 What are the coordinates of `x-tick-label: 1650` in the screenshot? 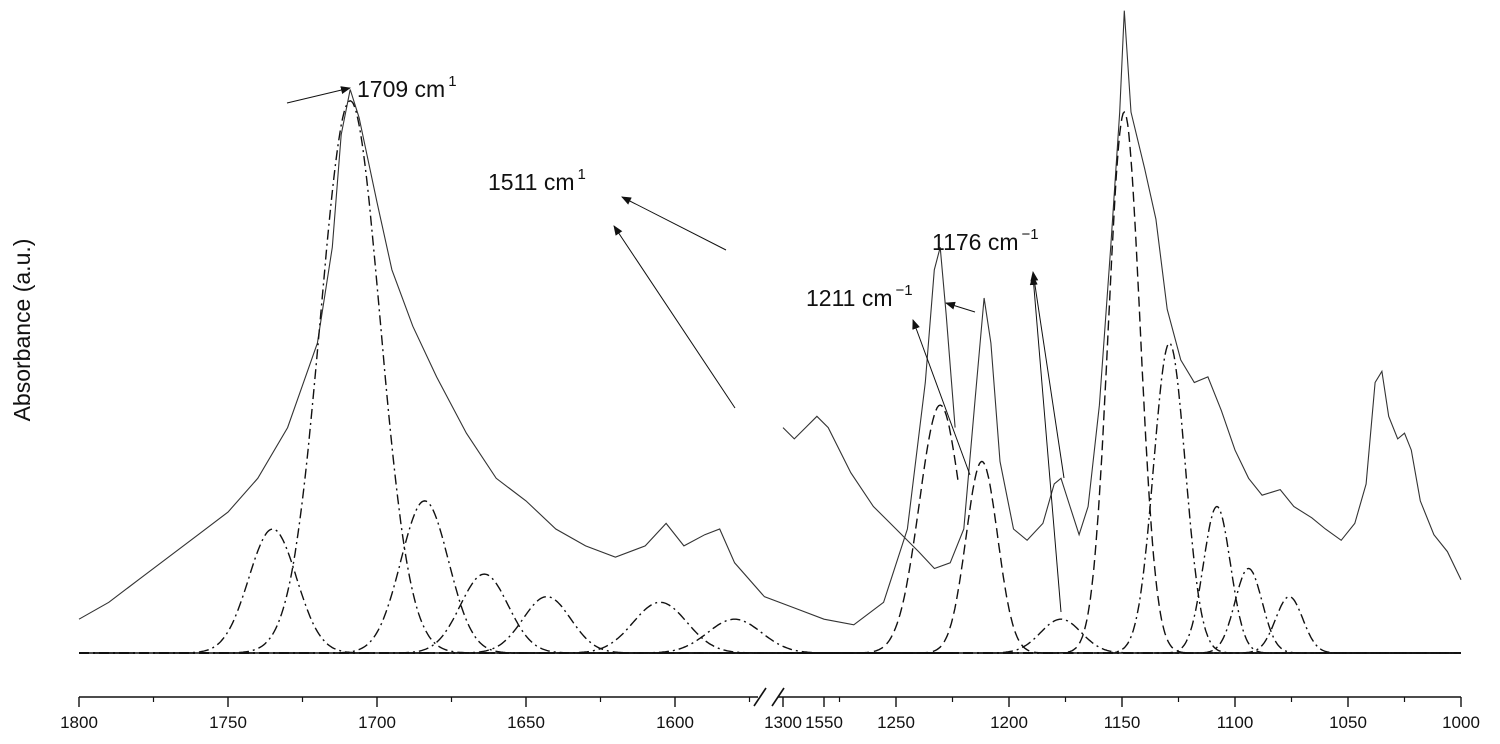 It's located at (526, 722).